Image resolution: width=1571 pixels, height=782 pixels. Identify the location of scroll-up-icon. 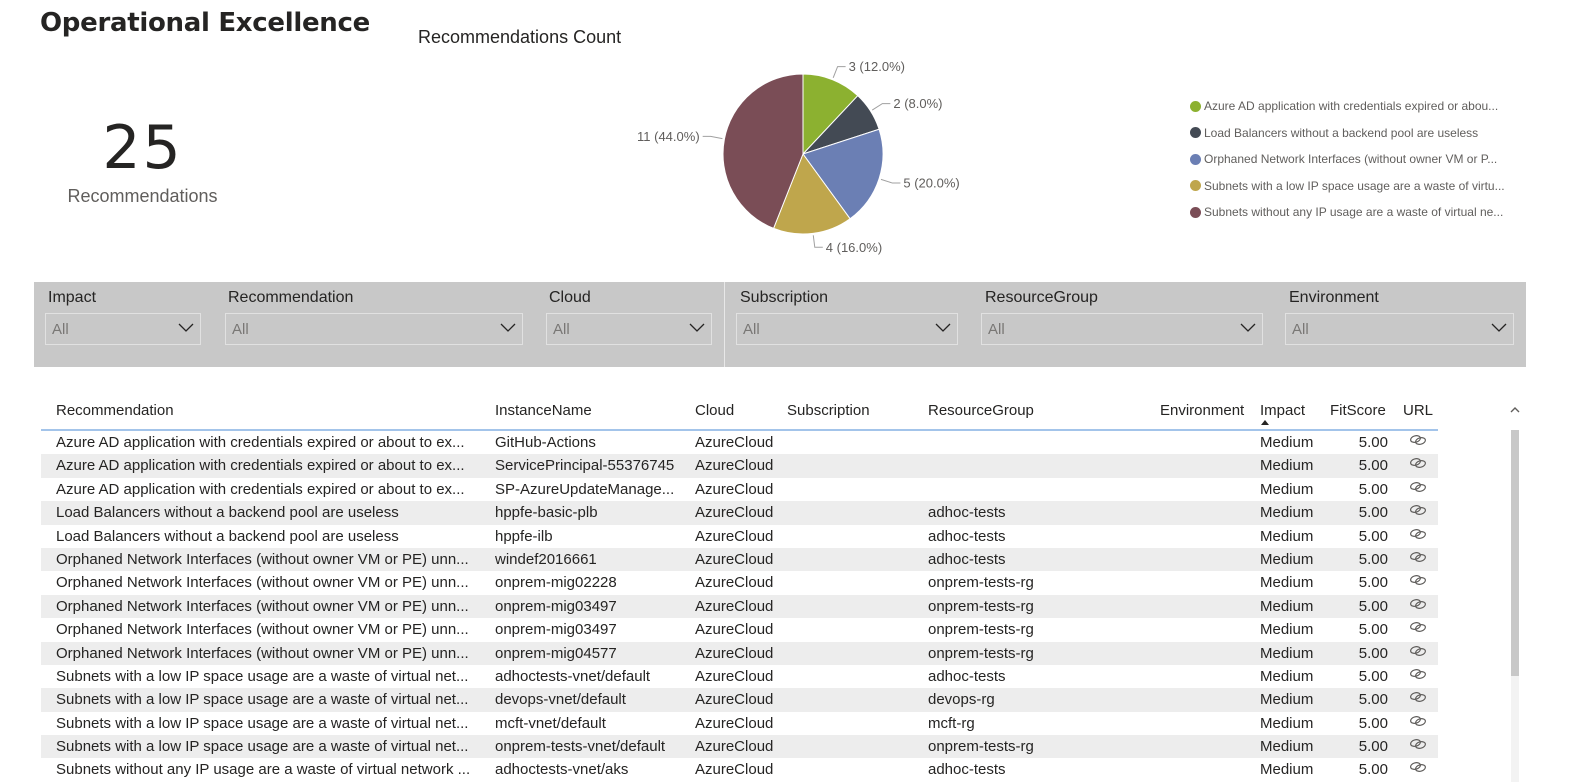
(1515, 410).